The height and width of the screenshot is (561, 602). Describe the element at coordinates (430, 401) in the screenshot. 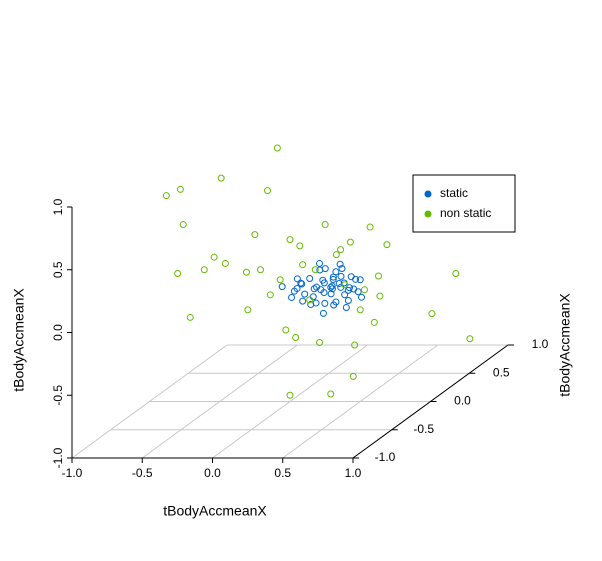

I see `y-axis` at that location.